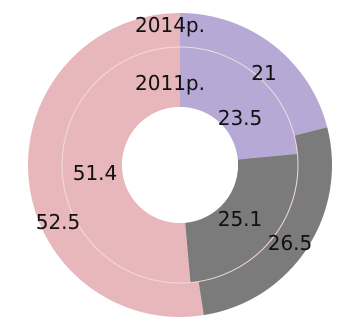  What do you see at coordinates (170, 25) in the screenshot?
I see `ring-label-outer: 2014р.` at bounding box center [170, 25].